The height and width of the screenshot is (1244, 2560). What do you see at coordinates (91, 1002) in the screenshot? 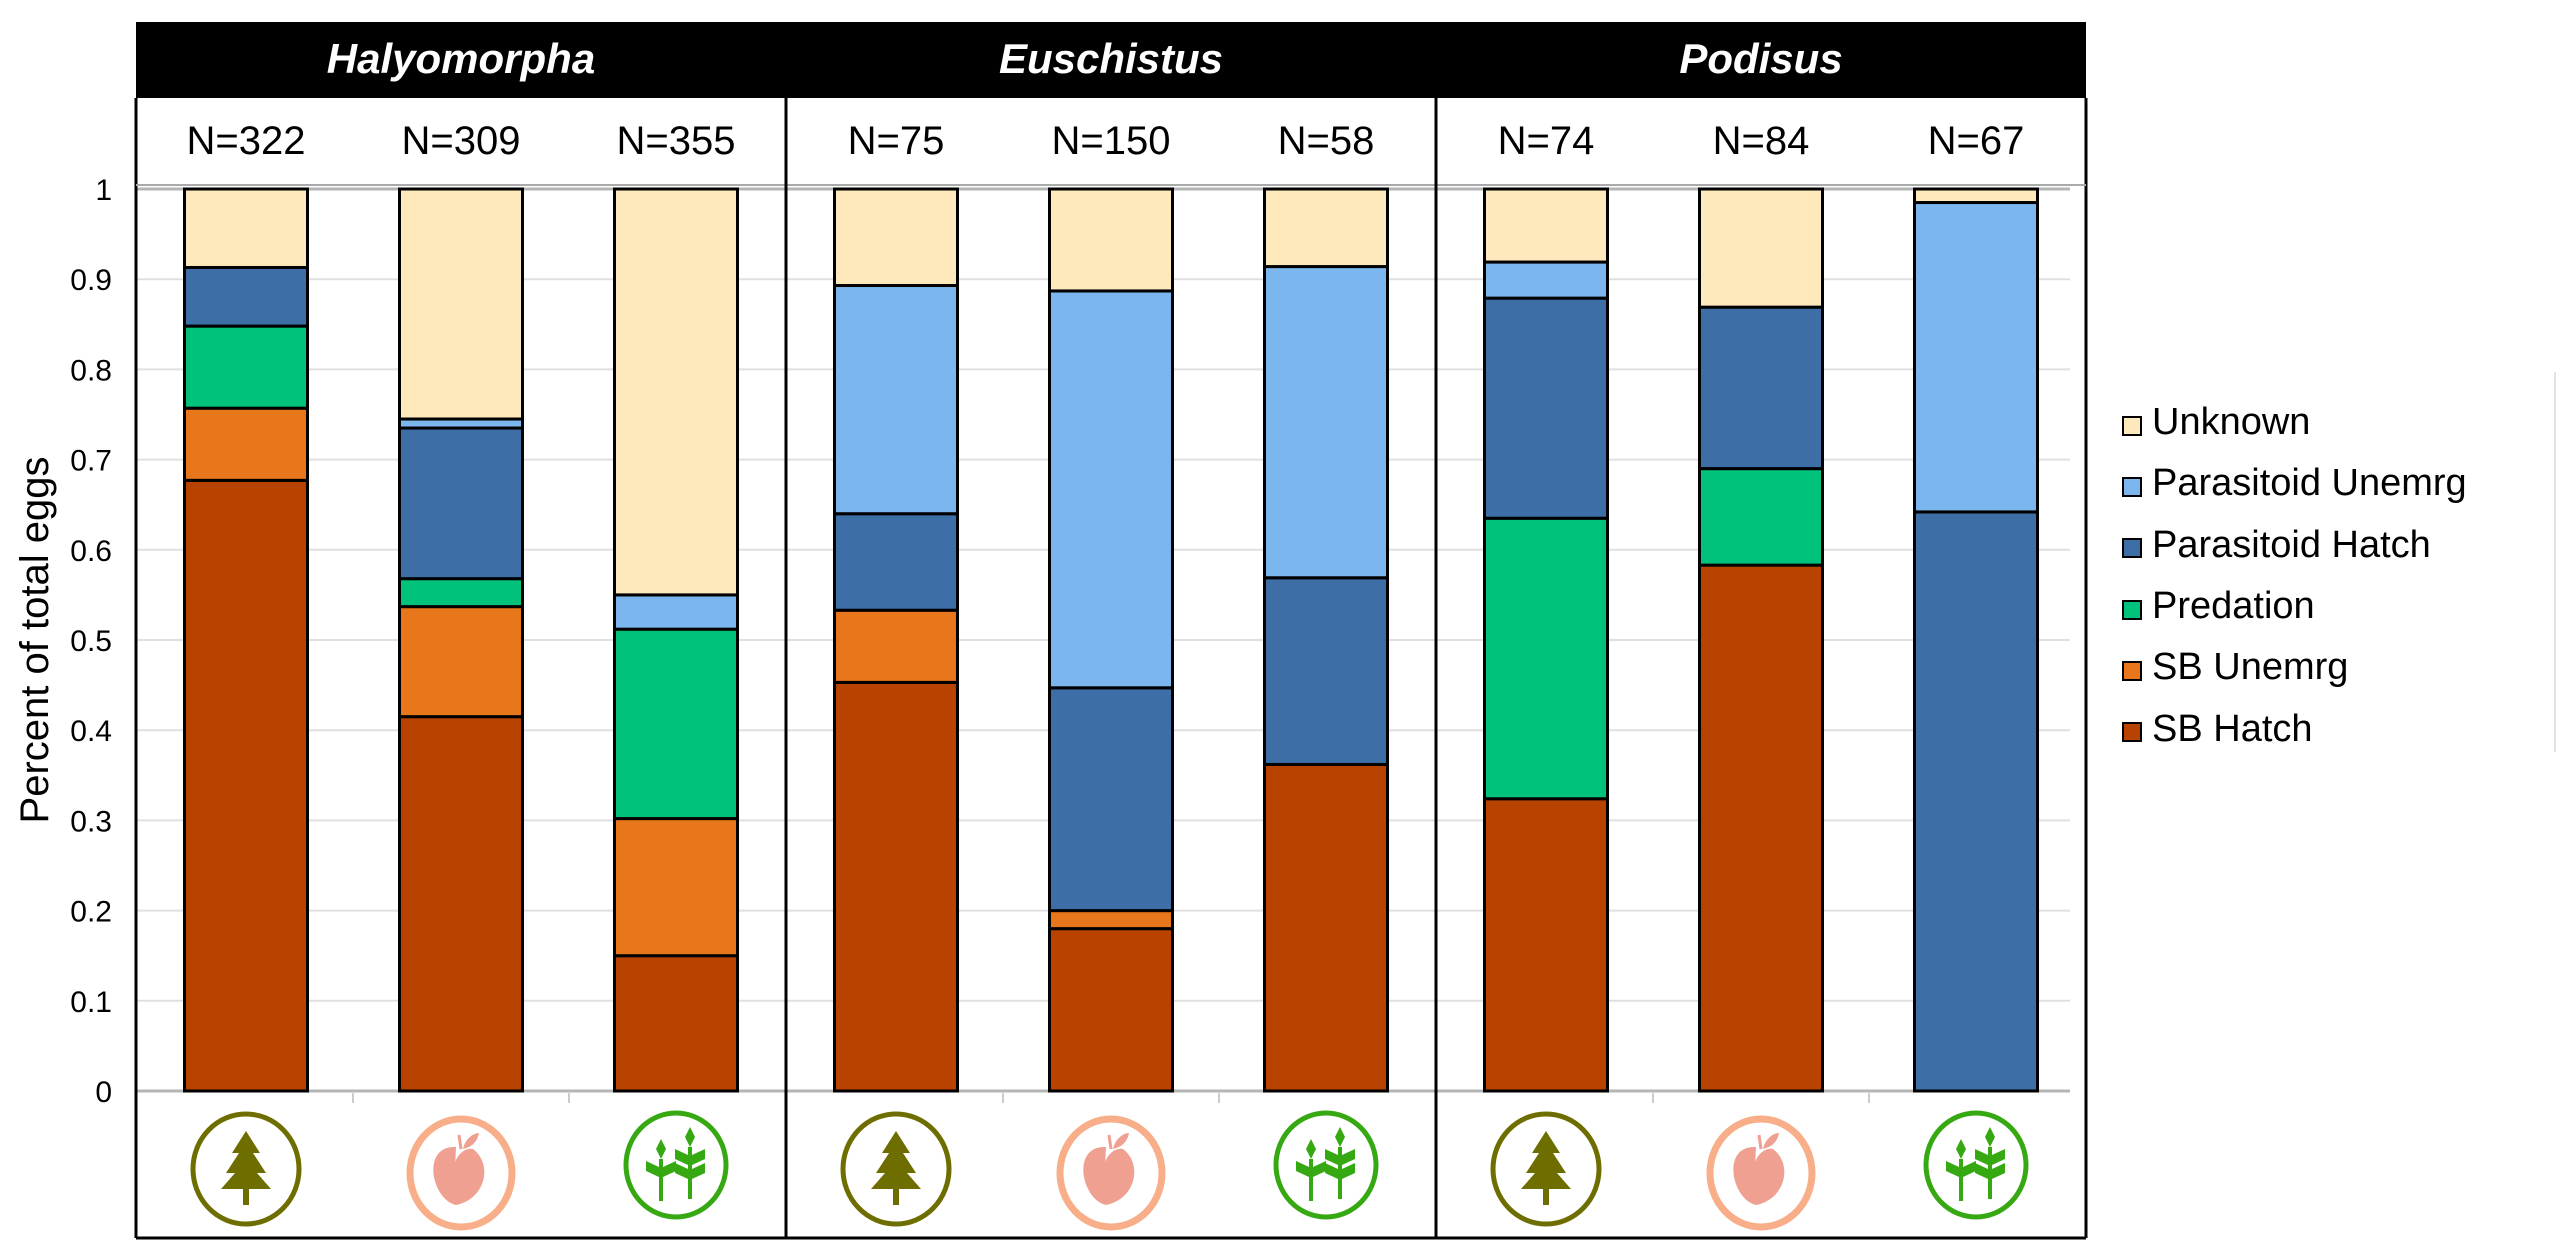
I see `y-tick-label: 0.1` at bounding box center [91, 1002].